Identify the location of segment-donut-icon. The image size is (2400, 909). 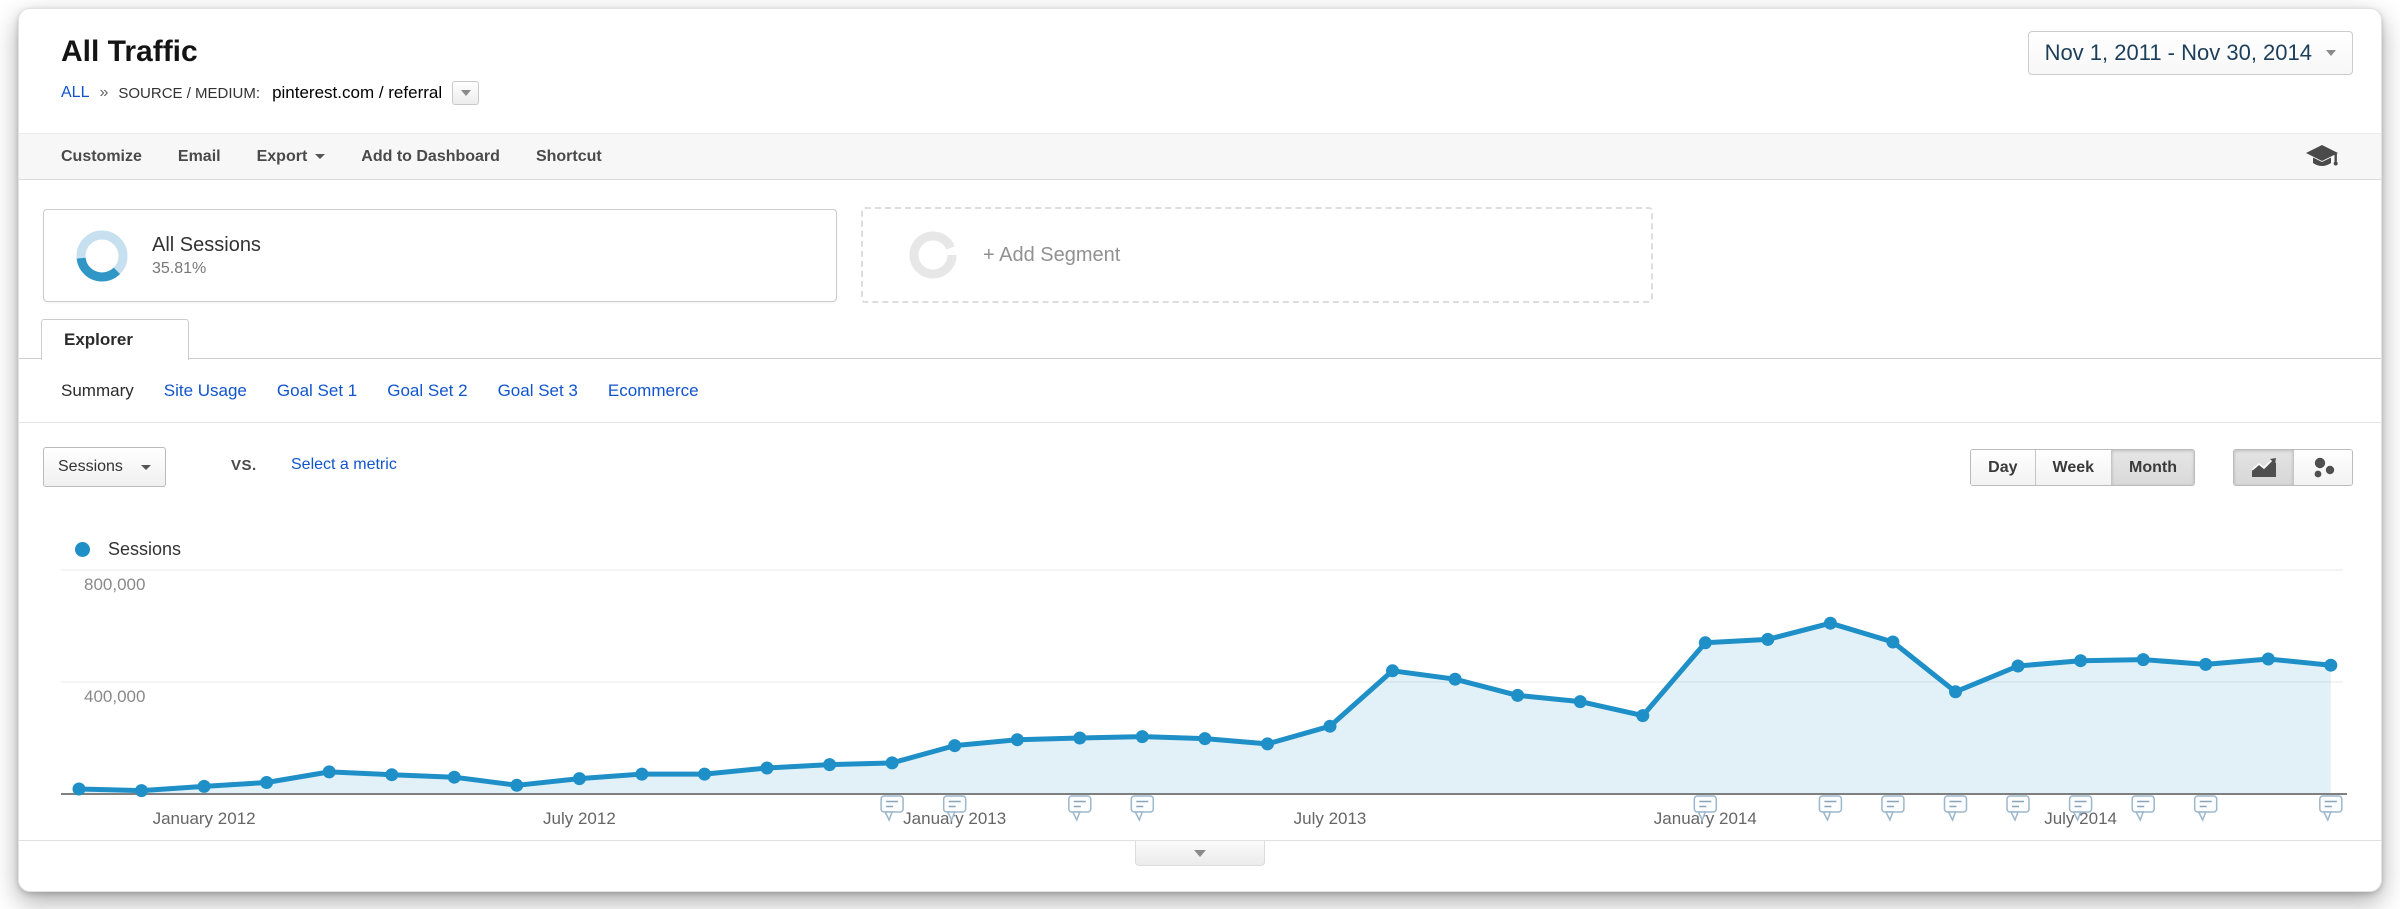
(102, 255).